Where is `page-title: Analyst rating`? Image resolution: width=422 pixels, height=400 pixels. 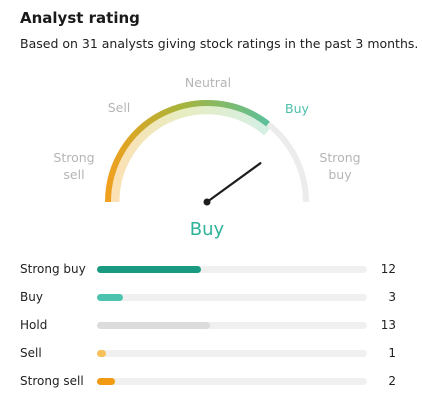
page-title: Analyst rating is located at coordinates (80, 18).